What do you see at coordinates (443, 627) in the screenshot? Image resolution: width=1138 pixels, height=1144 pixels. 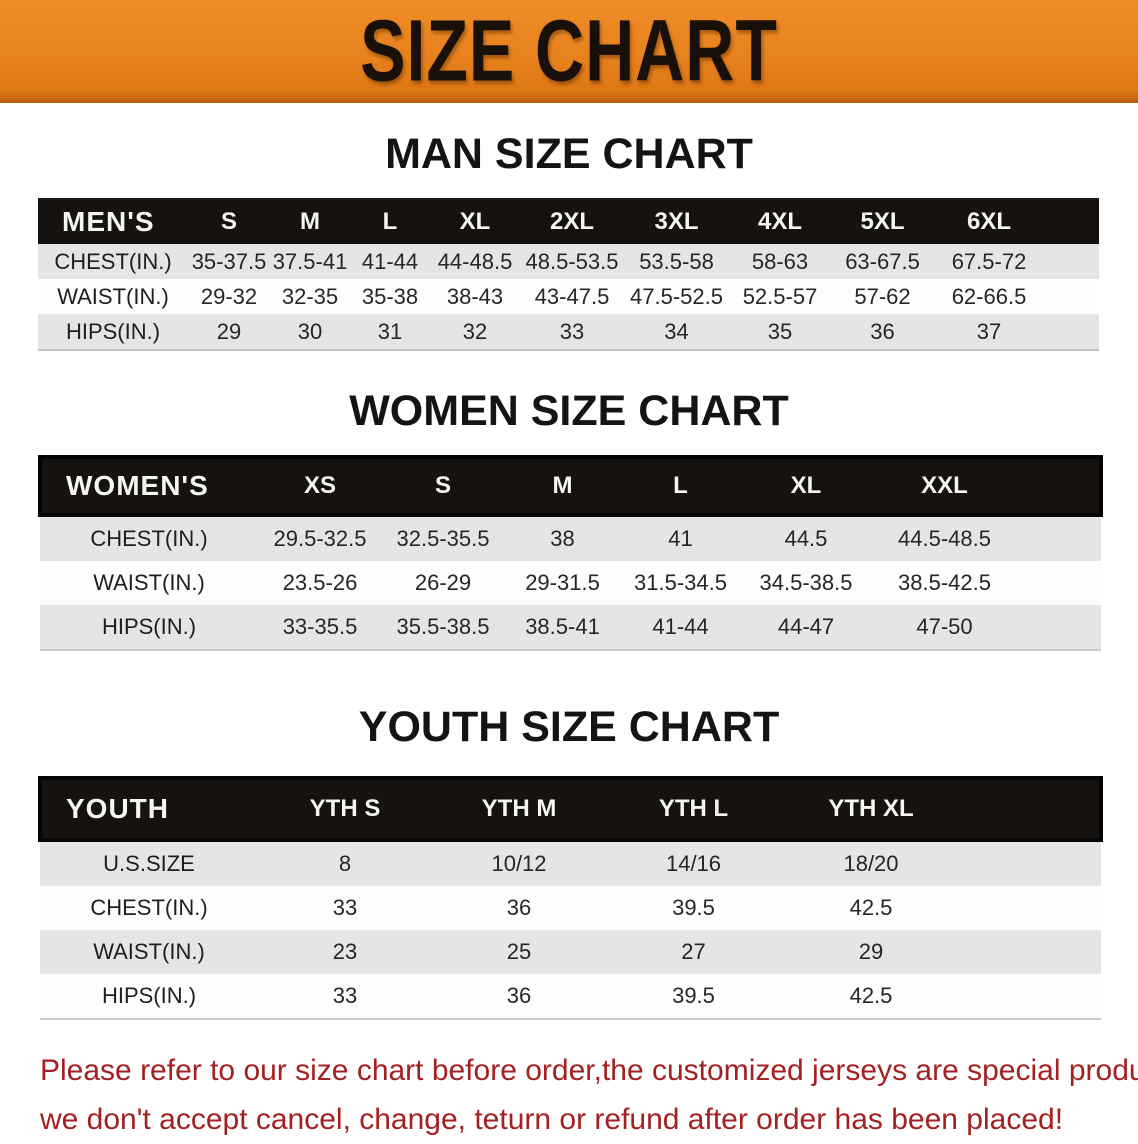 I see `cell-value: 35.5-38.5` at bounding box center [443, 627].